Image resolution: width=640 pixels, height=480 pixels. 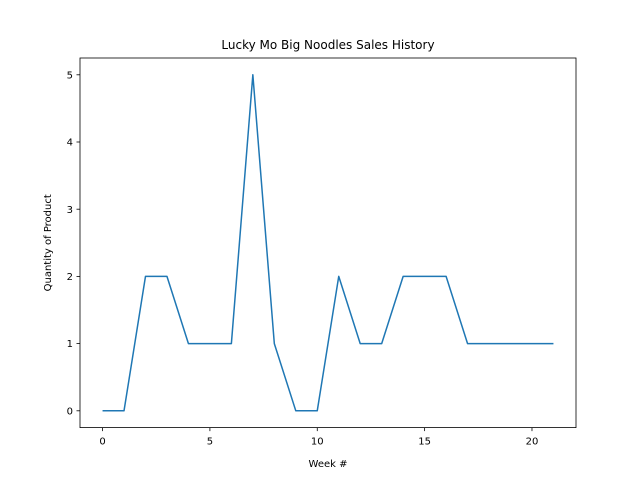 What do you see at coordinates (328, 464) in the screenshot?
I see `x-axis-label: Week #` at bounding box center [328, 464].